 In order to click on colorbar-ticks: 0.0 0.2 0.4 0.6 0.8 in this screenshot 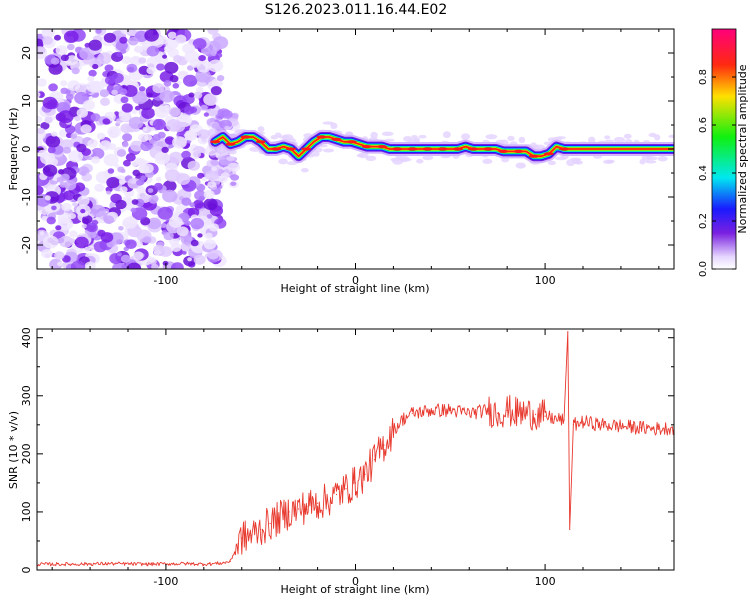, I will do `click(717, 173)`.